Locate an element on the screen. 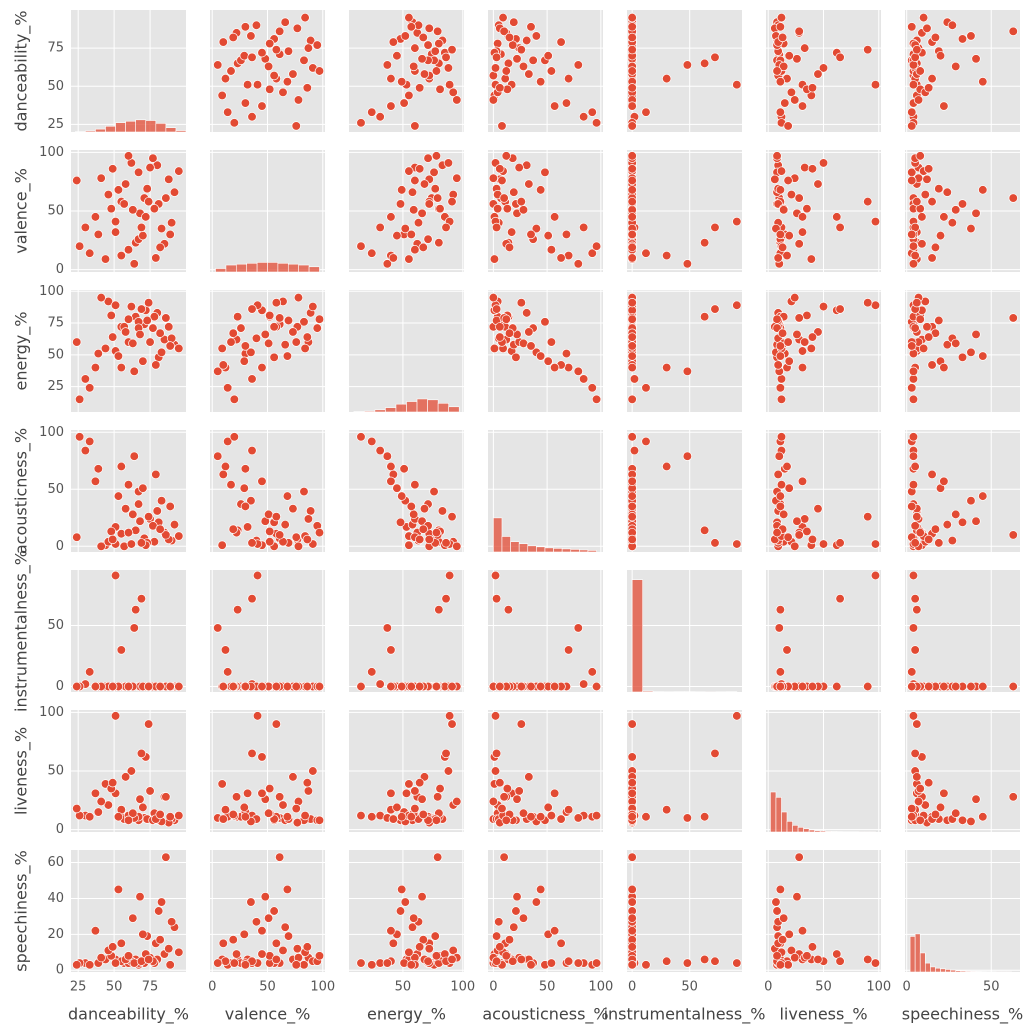 The image size is (1035, 1035). x-tick-label: 50 is located at coordinates (823, 987).